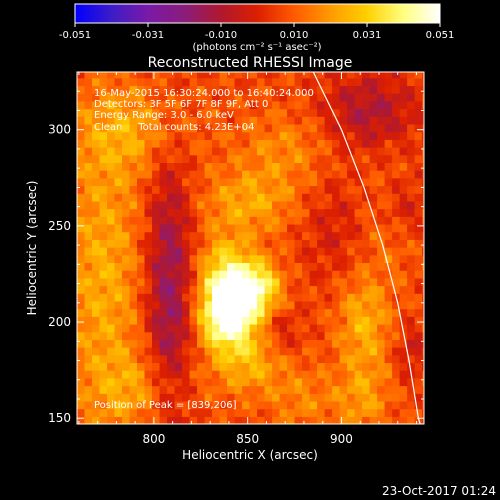 The image size is (500, 500). Describe the element at coordinates (153, 439) in the screenshot. I see `x-tick-label: 800` at that location.